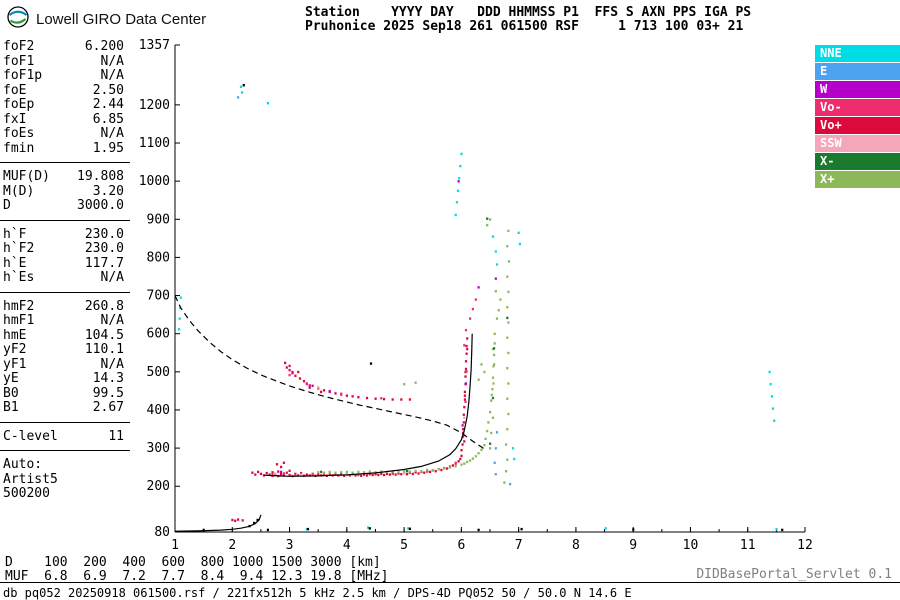 Image resolution: width=900 pixels, height=600 pixels. What do you see at coordinates (30, 436) in the screenshot?
I see `param-label: C-level` at bounding box center [30, 436].